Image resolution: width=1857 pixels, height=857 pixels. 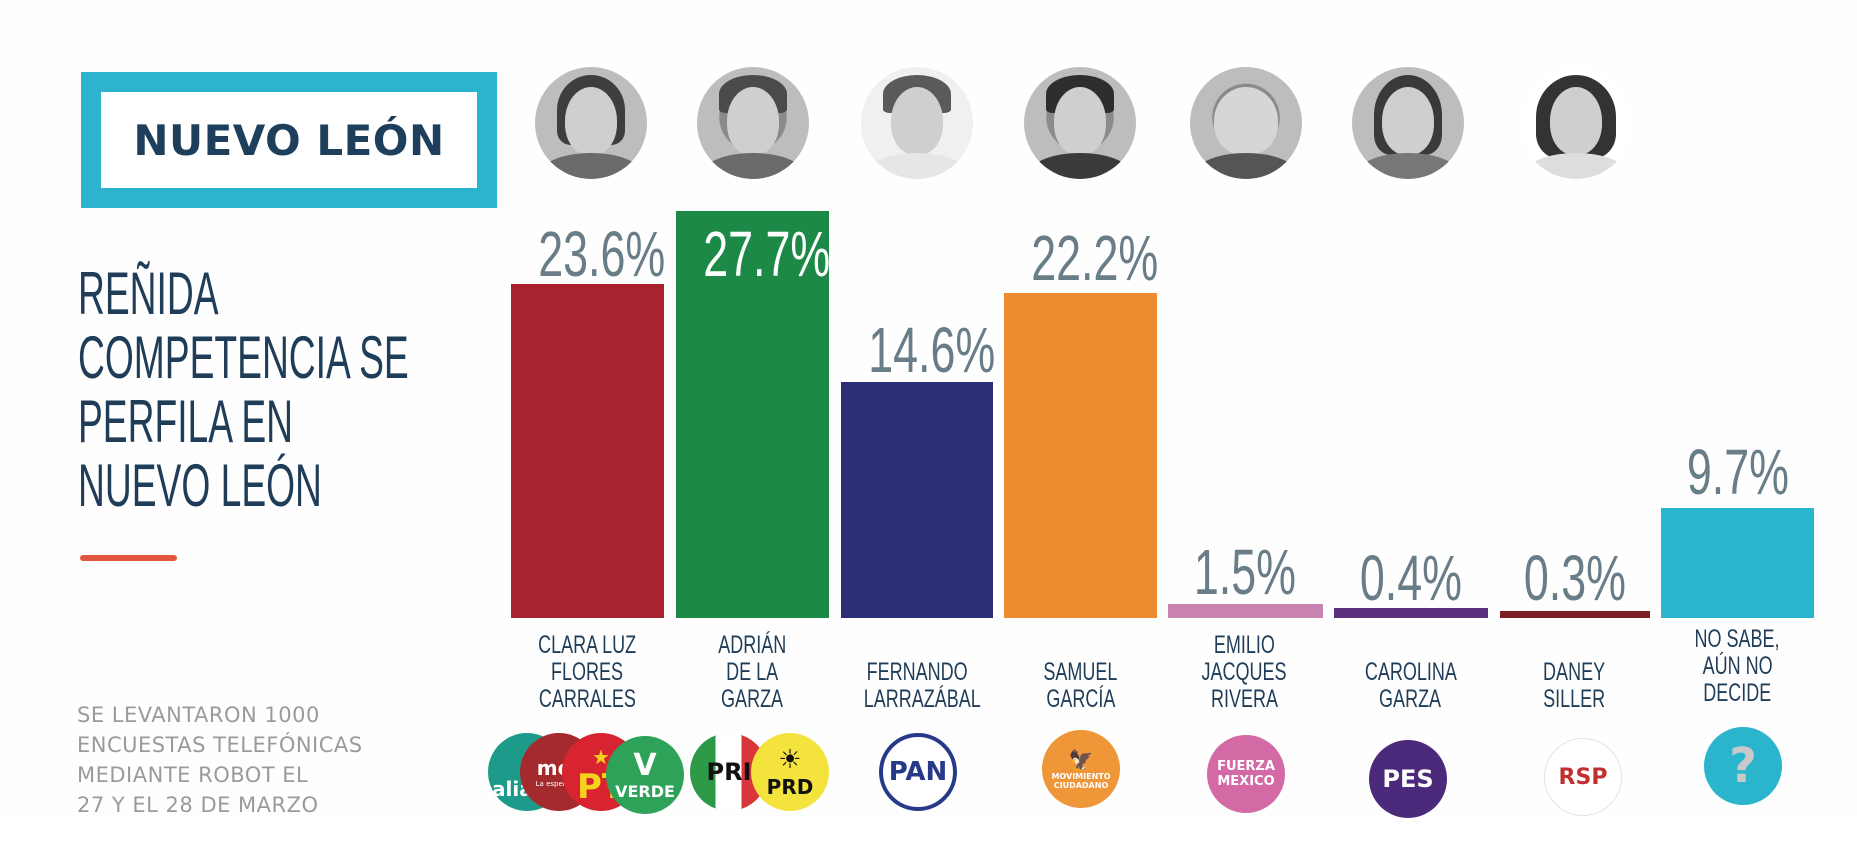 I want to click on headline-line: NUEVO LEÓN, so click(x=200, y=485).